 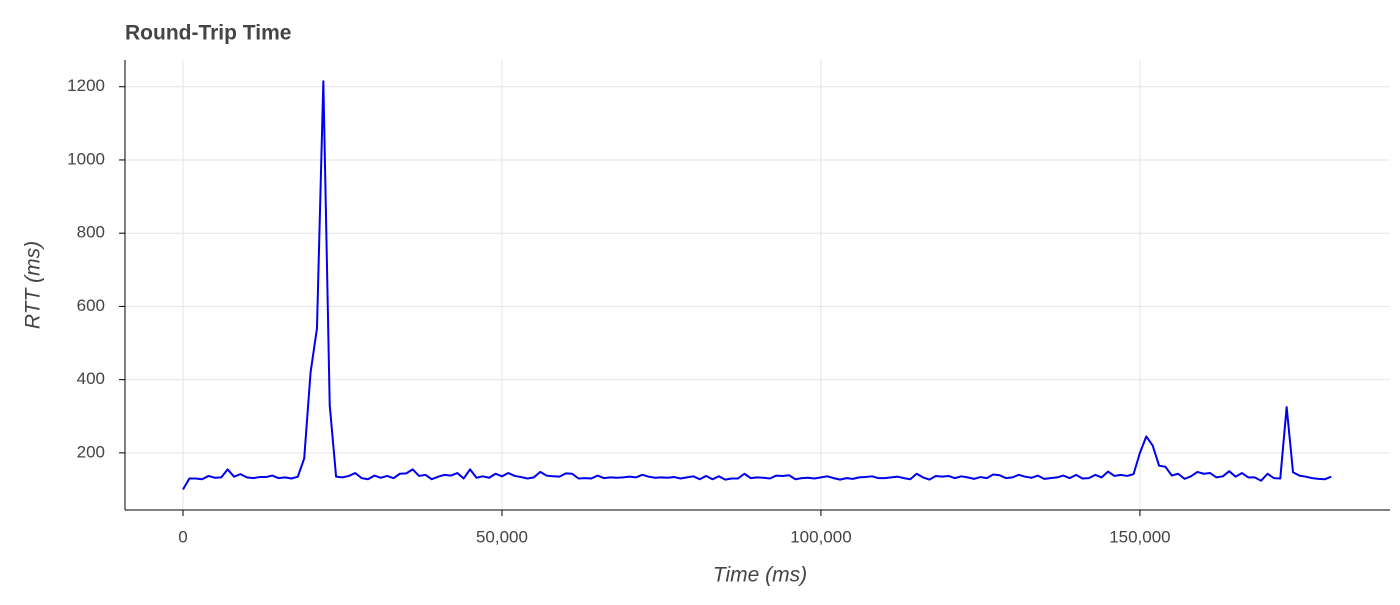 What do you see at coordinates (502, 536) in the screenshot?
I see `x-tick-label: 50,000` at bounding box center [502, 536].